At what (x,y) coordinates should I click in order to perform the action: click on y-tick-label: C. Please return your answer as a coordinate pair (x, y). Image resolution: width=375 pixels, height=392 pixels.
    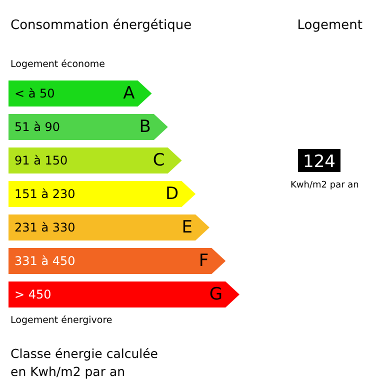
    Looking at the image, I should click on (158, 160).